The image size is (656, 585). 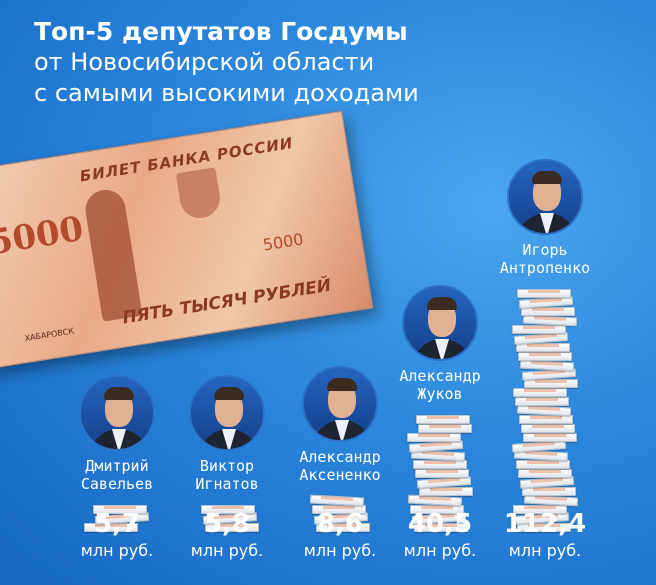 I want to click on banknote-denomination-small: 5000, so click(x=283, y=242).